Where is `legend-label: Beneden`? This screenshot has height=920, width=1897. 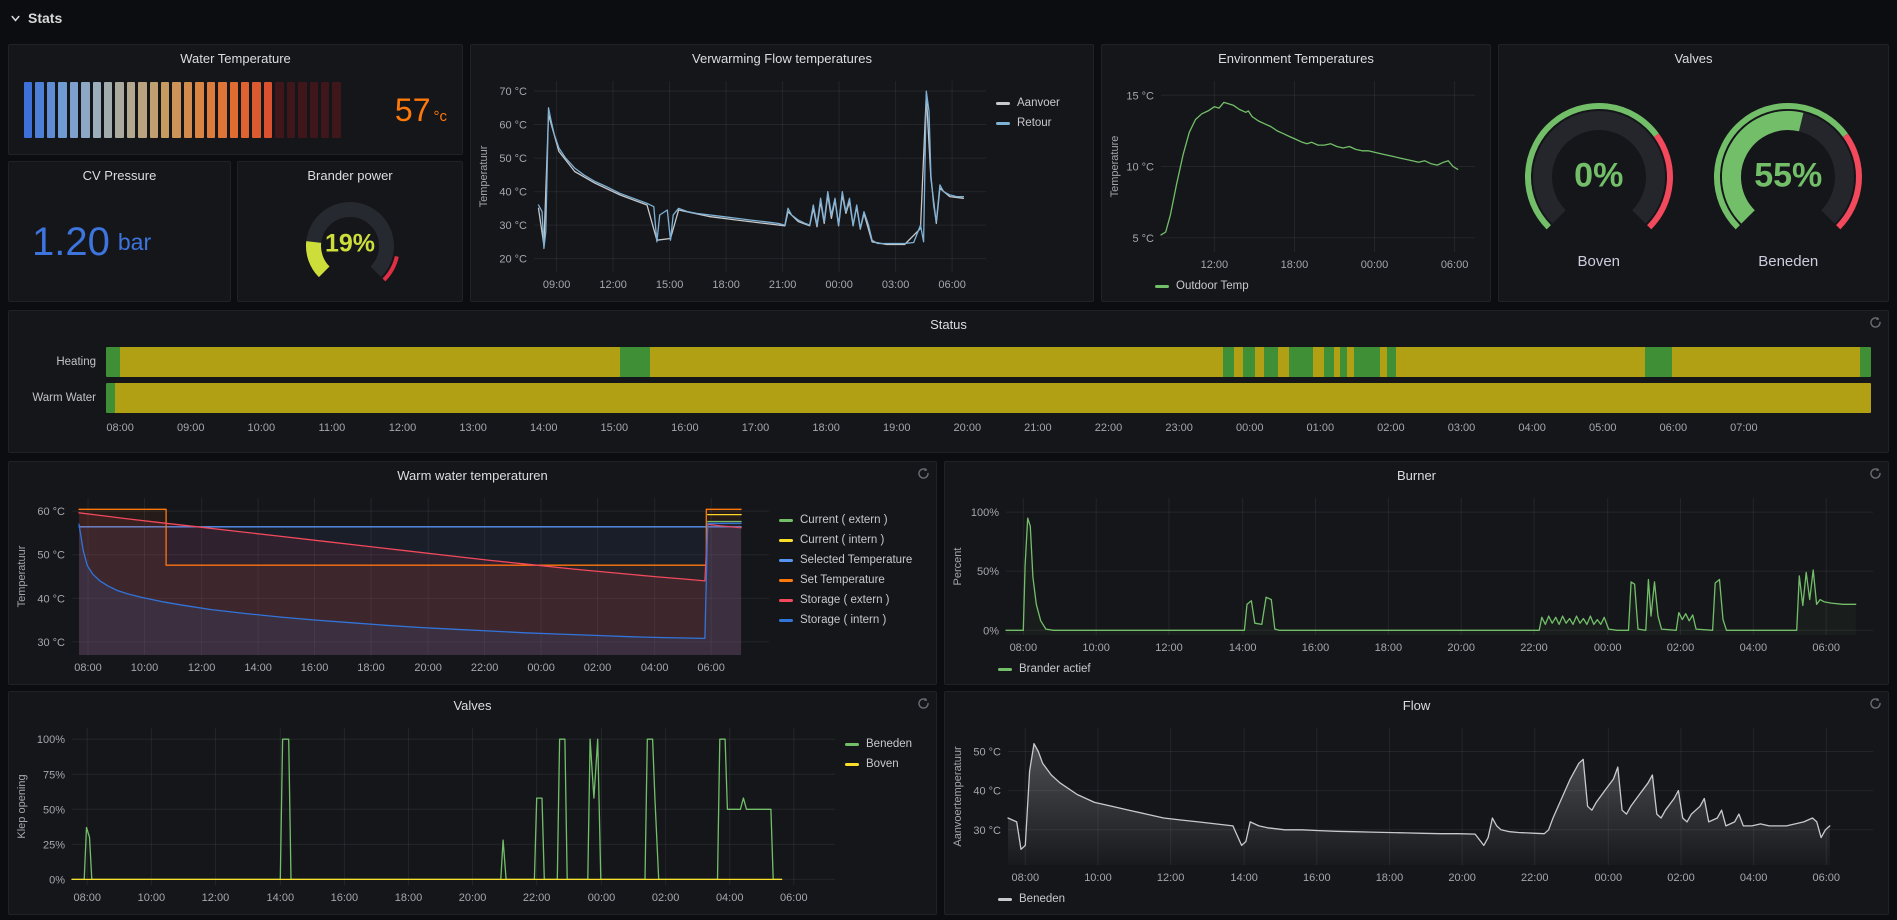 legend-label: Beneden is located at coordinates (889, 744).